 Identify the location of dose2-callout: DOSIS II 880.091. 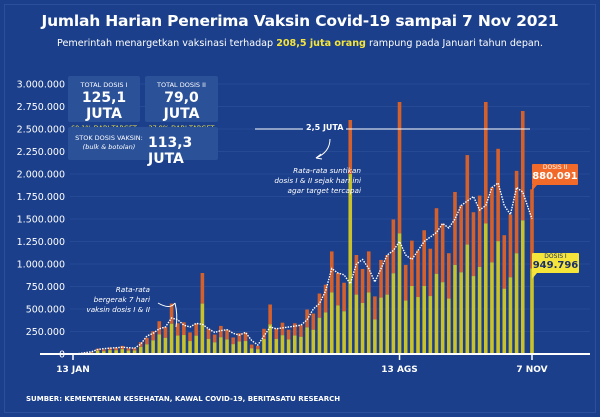
(555, 174).